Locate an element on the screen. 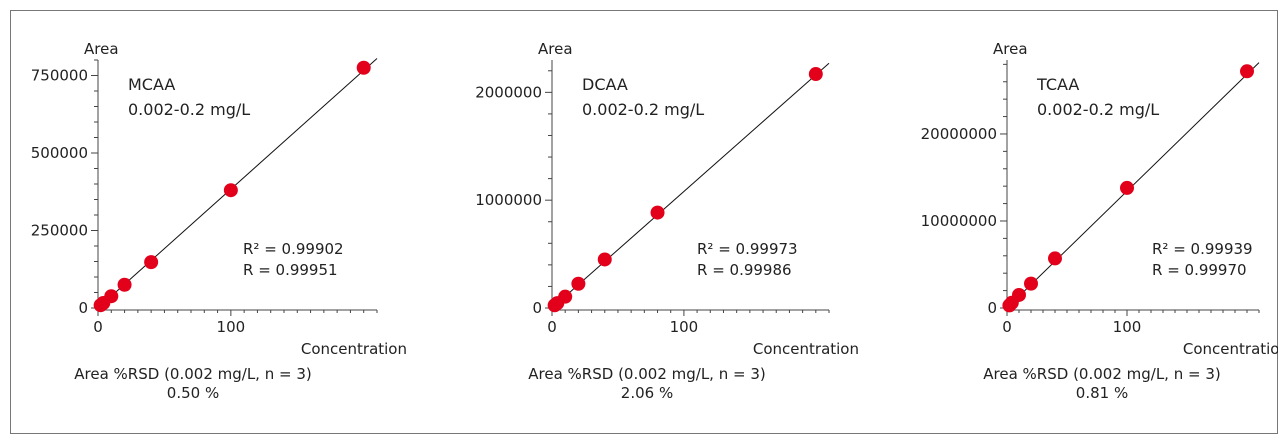 This screenshot has width=1287, height=443. r-squared-label: R² = 0.99973 is located at coordinates (747, 249).